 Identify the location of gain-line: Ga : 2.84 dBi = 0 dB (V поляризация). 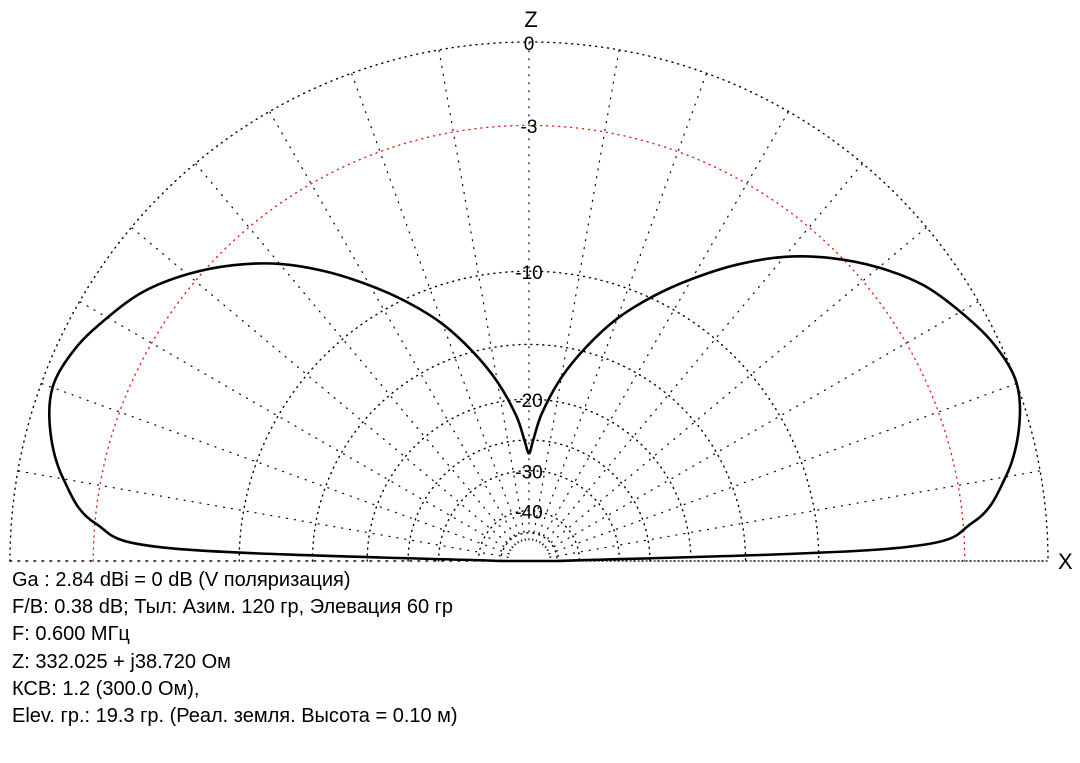
(181, 580).